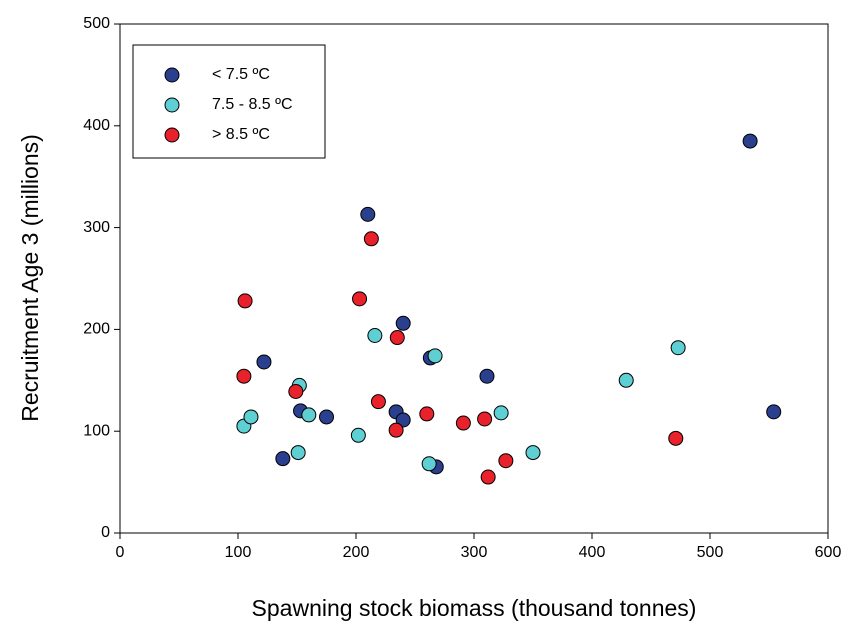 This screenshot has width=849, height=637. Describe the element at coordinates (105, 532) in the screenshot. I see `y-tick-label: 0` at that location.